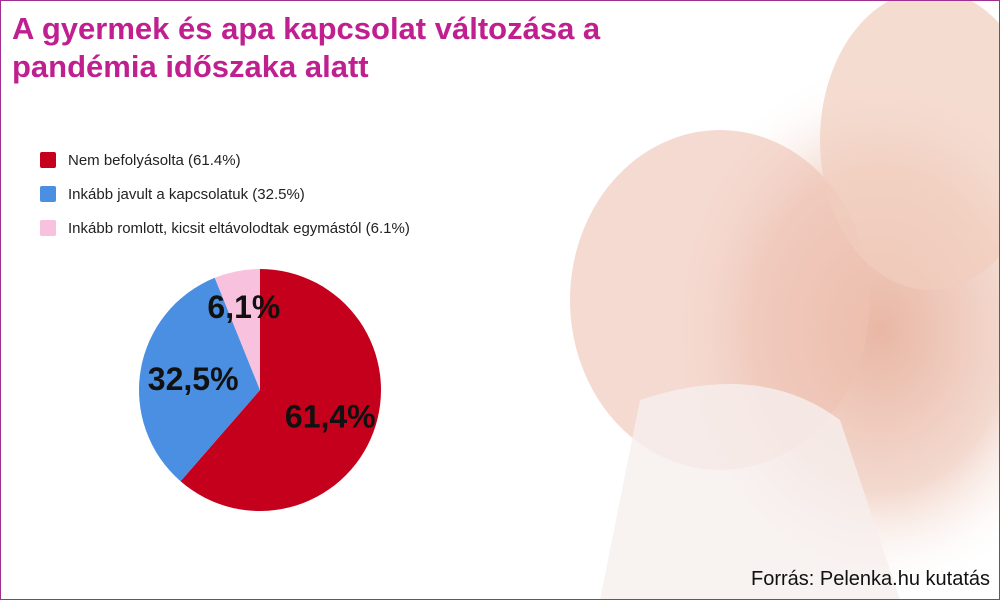  I want to click on data-label: 61,4%, so click(330, 416).